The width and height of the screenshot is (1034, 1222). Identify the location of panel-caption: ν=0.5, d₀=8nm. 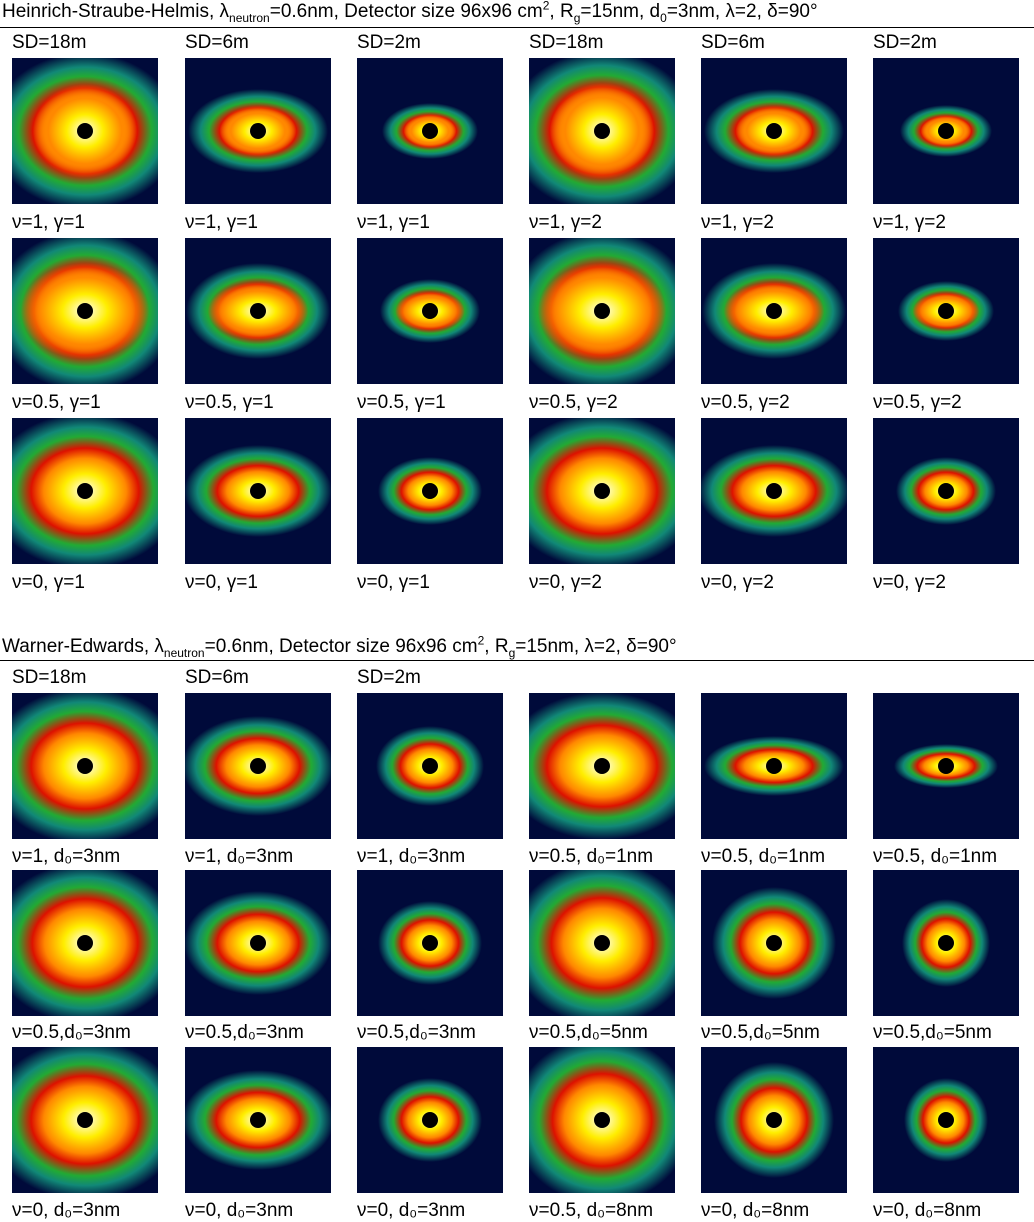
(591, 1210).